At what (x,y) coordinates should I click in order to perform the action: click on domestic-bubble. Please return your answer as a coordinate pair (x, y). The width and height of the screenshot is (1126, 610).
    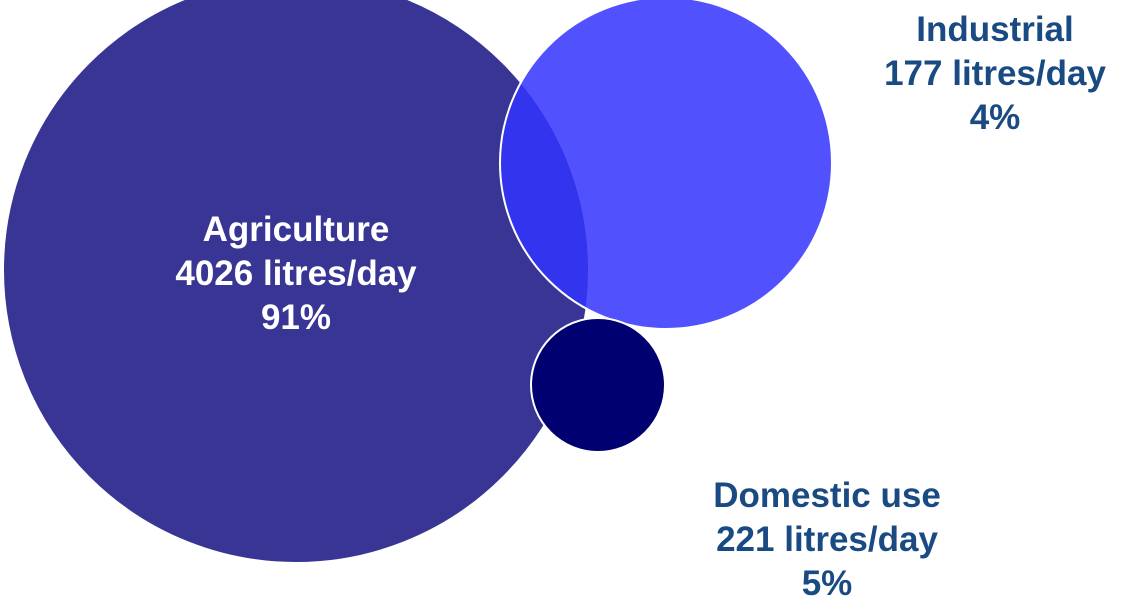
    Looking at the image, I should click on (598, 385).